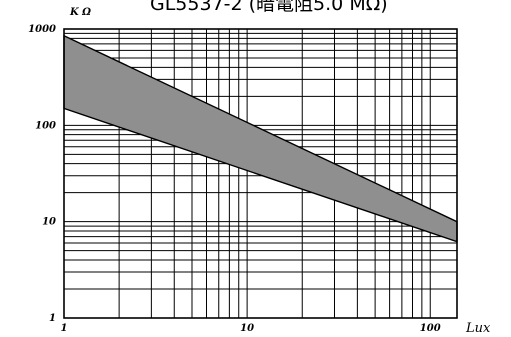 The image size is (511, 337). What do you see at coordinates (247, 328) in the screenshot?
I see `x-tick-label: 10` at bounding box center [247, 328].